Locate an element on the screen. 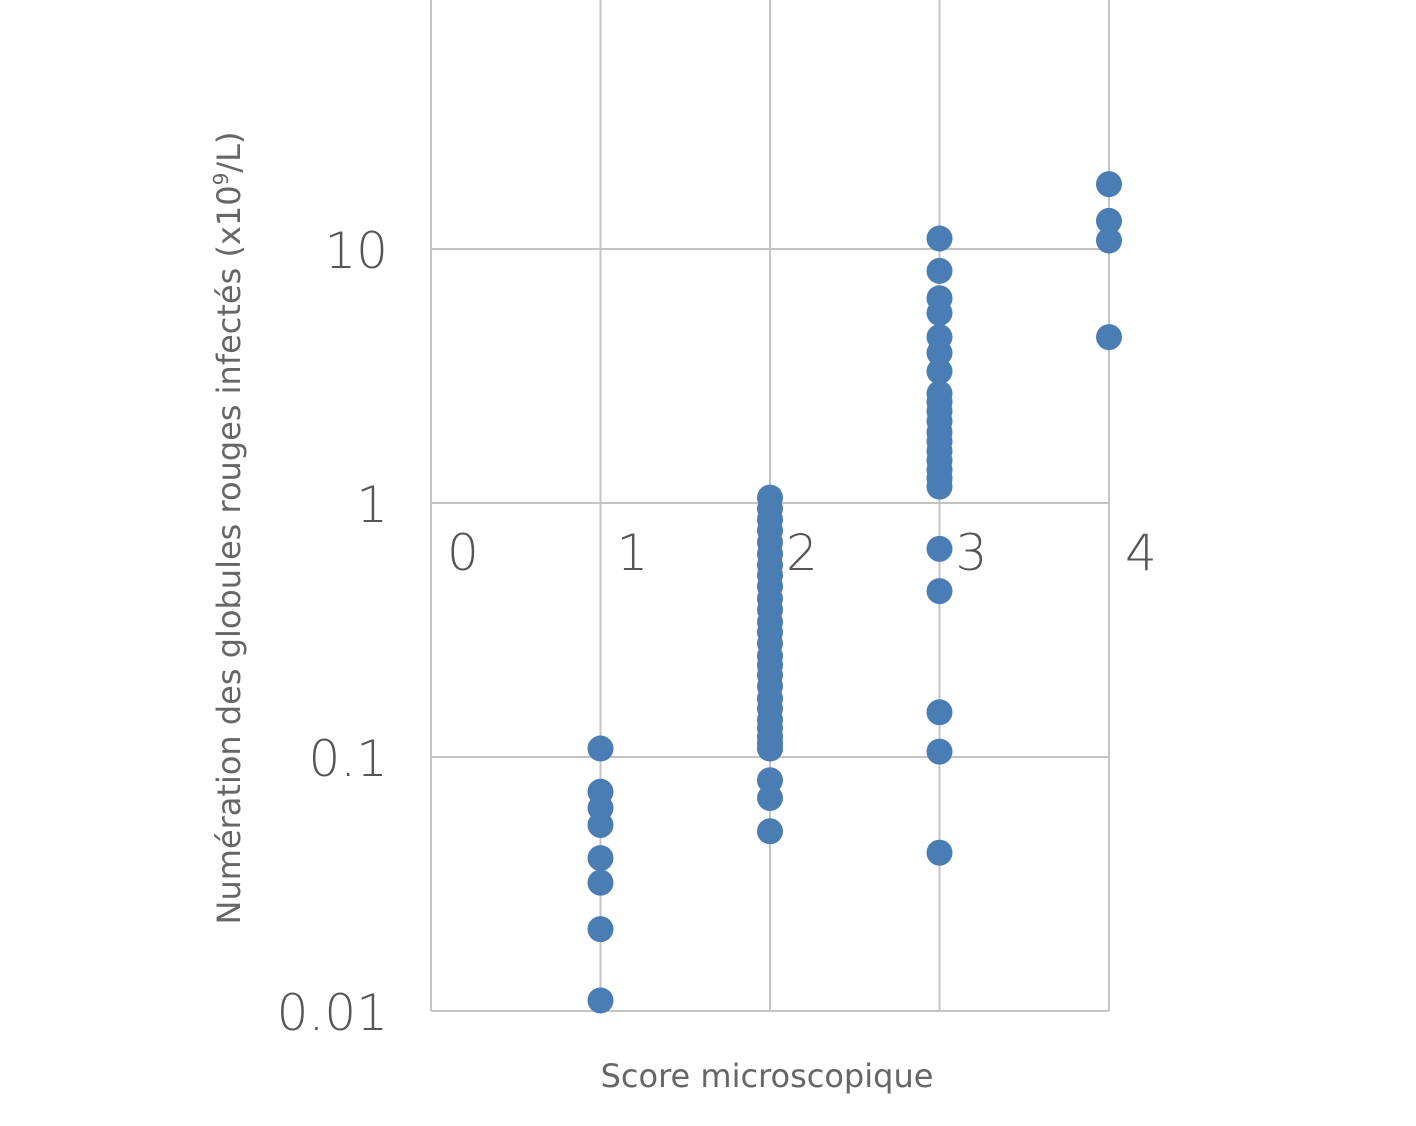  y-axis-title-sup: 9 is located at coordinates (221, 179).